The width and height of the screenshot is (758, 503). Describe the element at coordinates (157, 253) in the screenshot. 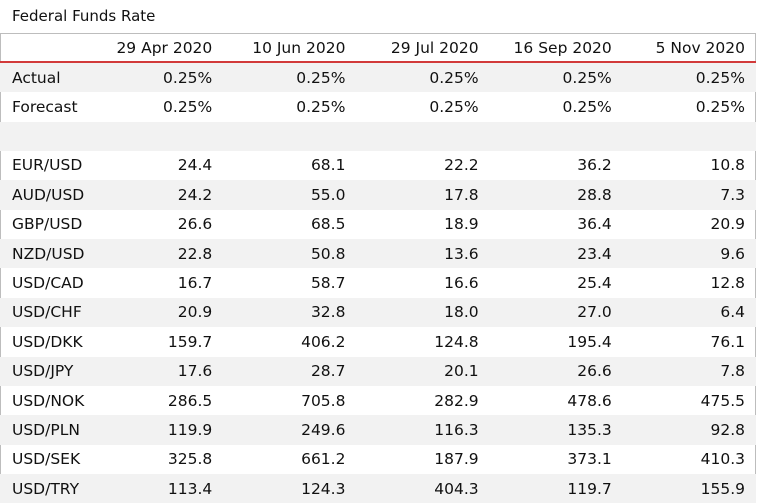

I see `value-cell: 22.8` at that location.